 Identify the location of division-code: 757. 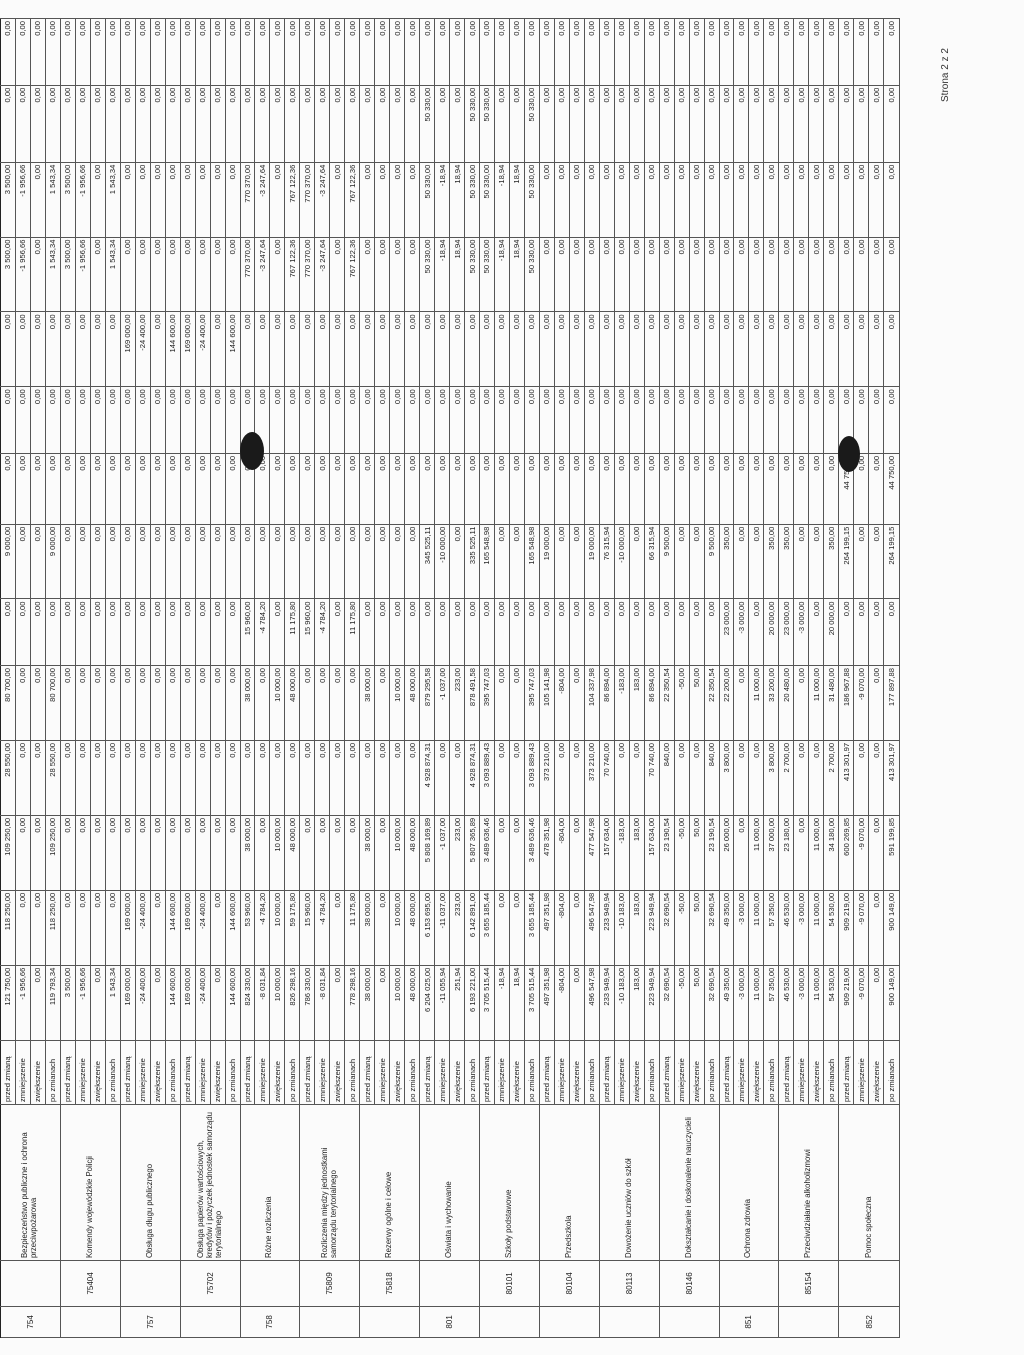
(150, 1322).